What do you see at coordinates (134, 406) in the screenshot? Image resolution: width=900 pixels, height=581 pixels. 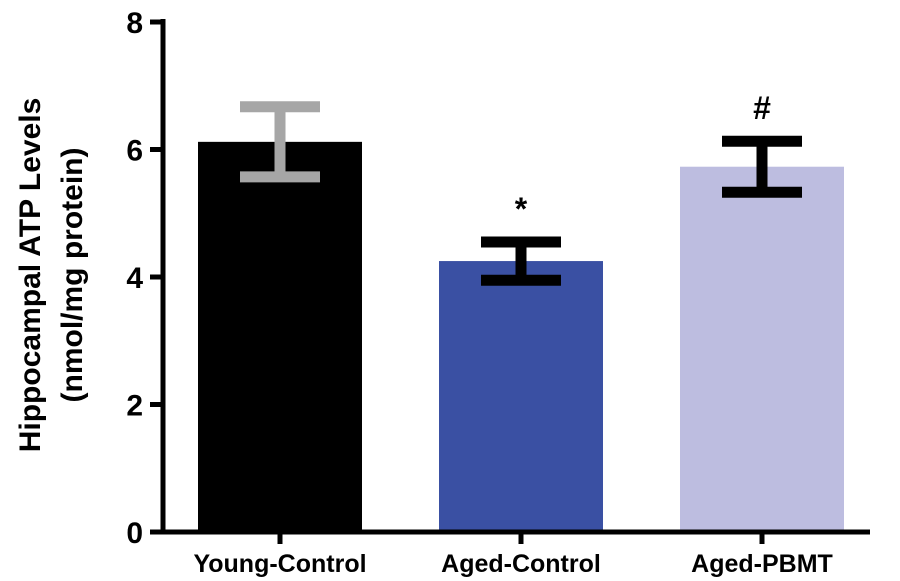 I see `y-tick-label-1: 2` at bounding box center [134, 406].